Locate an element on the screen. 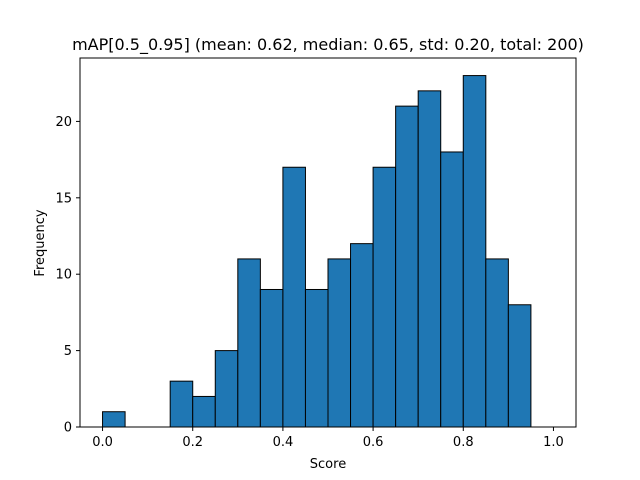 The image size is (640, 480). y-tick-label: 15 is located at coordinates (63, 198).